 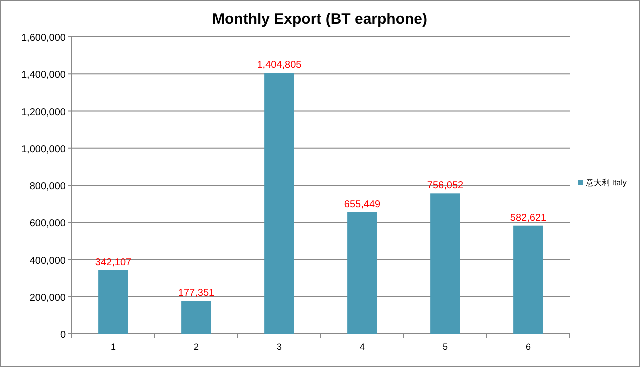 What do you see at coordinates (363, 204) in the screenshot?
I see `data-label: 655,449` at bounding box center [363, 204].